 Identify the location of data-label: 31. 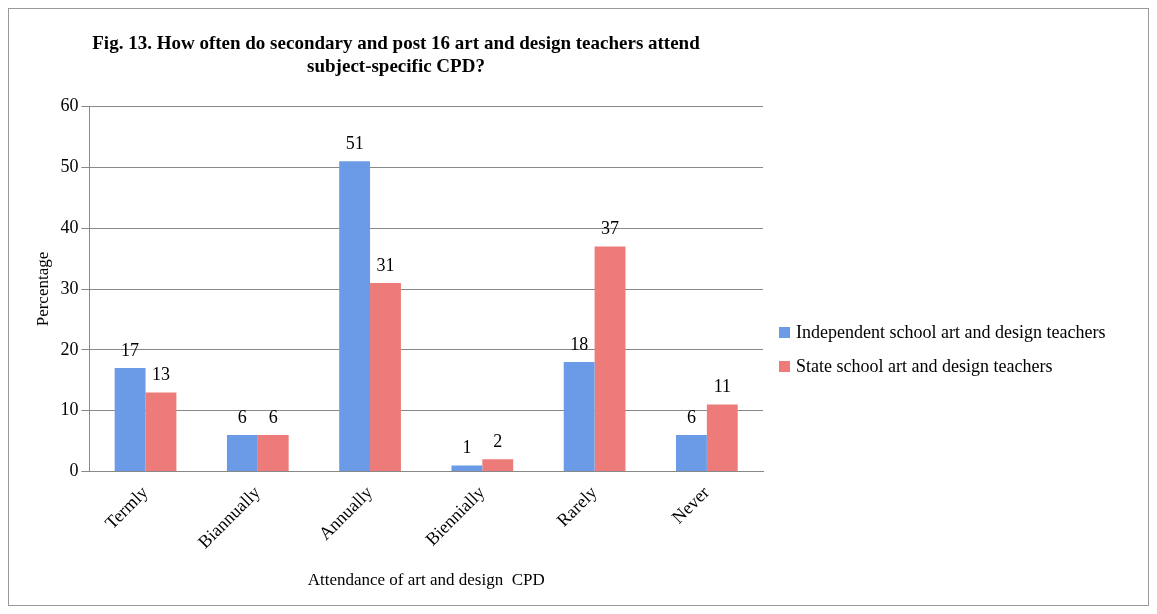
(385, 264).